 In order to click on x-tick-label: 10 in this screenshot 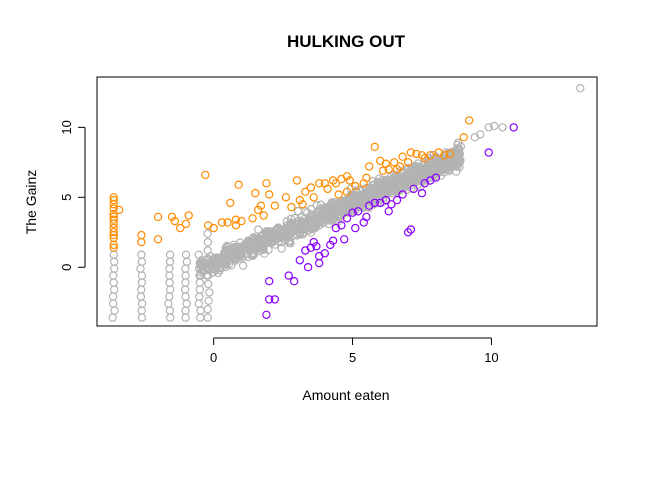, I will do `click(491, 357)`.